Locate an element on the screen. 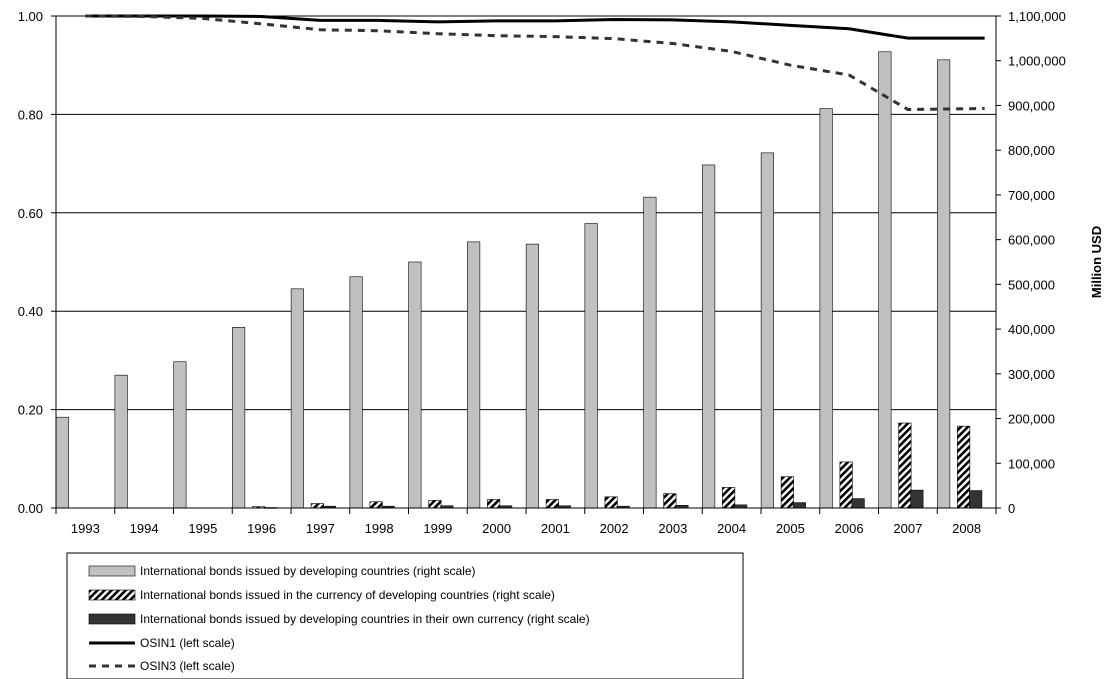 The width and height of the screenshot is (1107, 679). right-tick-label: 0 is located at coordinates (1011, 508).